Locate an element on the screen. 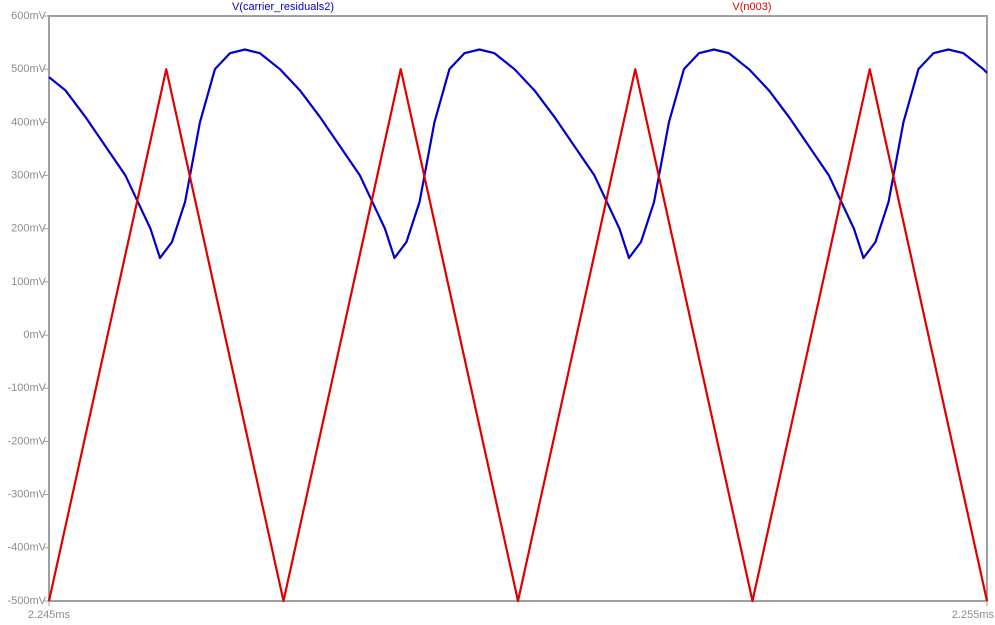  y-tick-label: 300mV is located at coordinates (29, 175).